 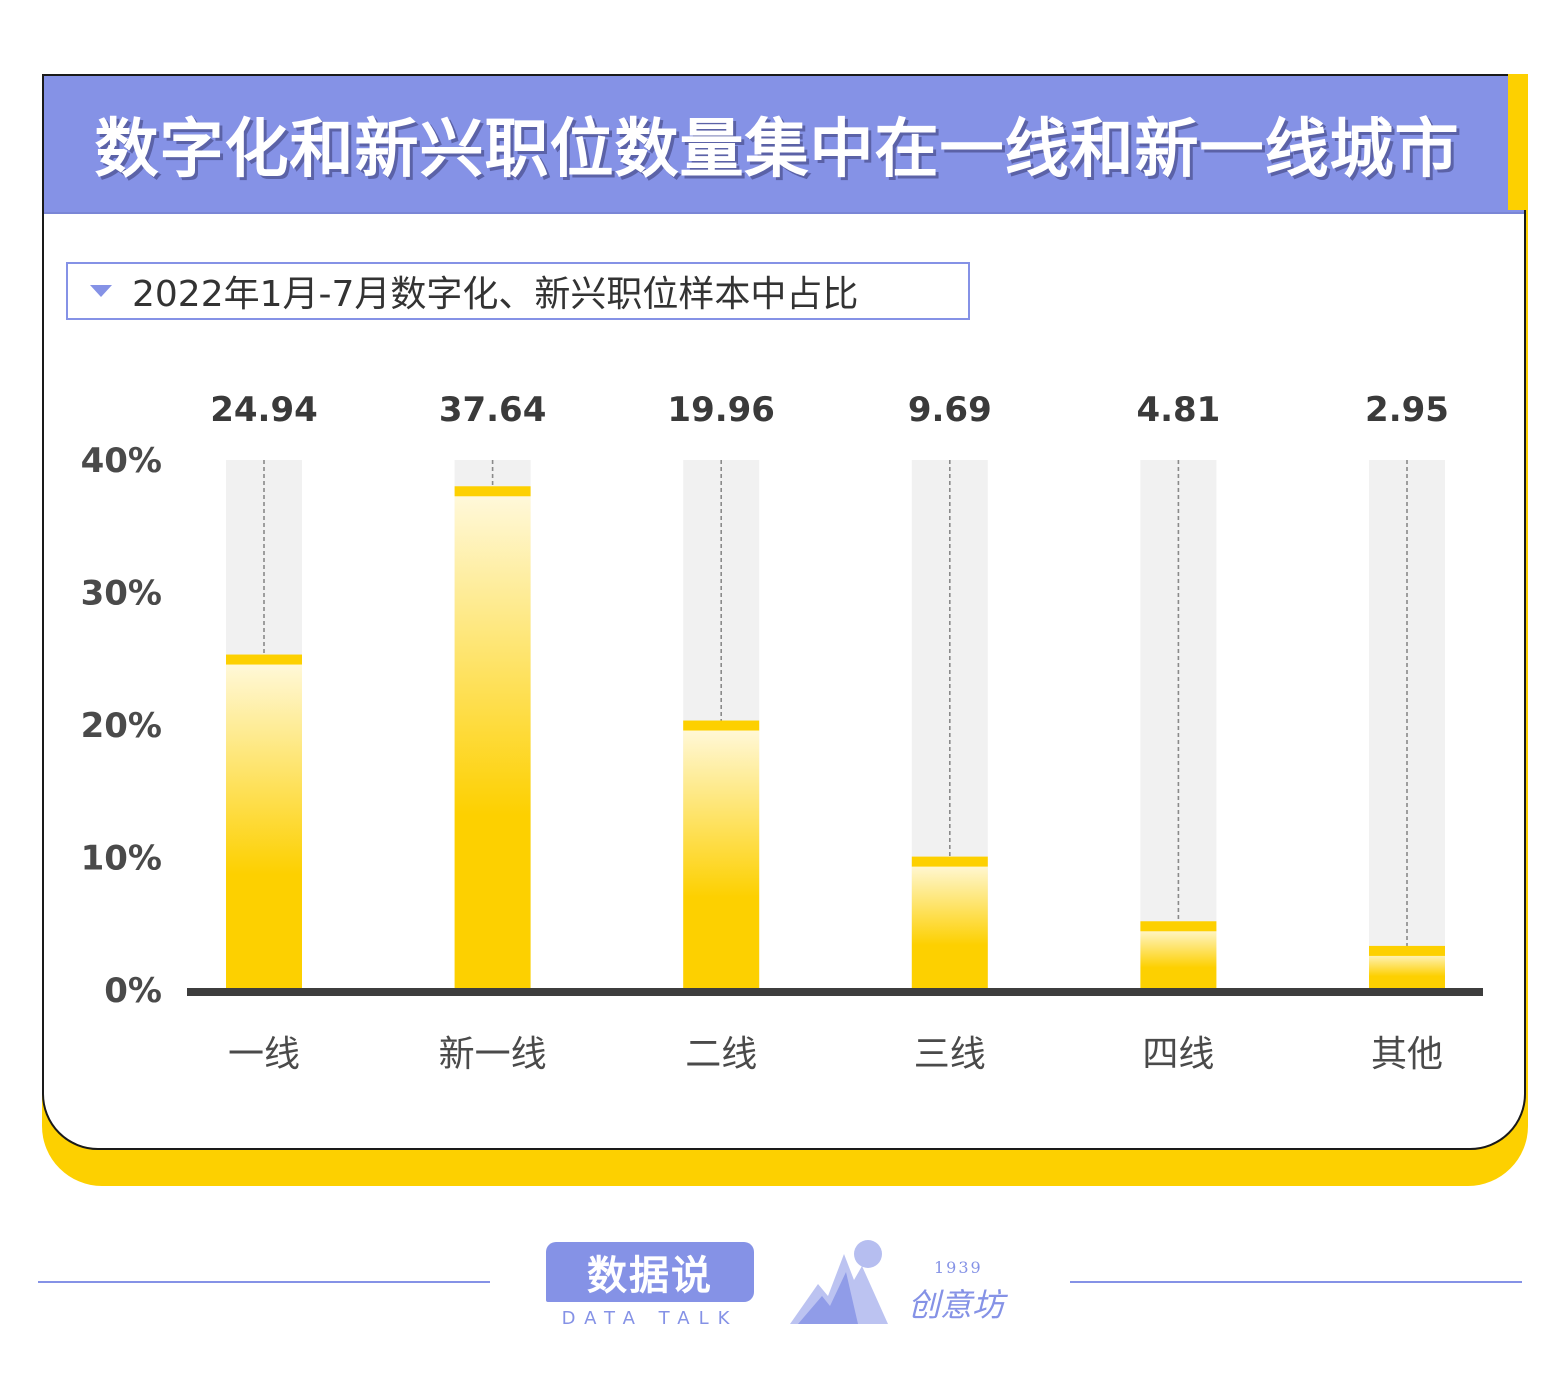 I want to click on logo-name: 创意坊, so click(x=956, y=1305).